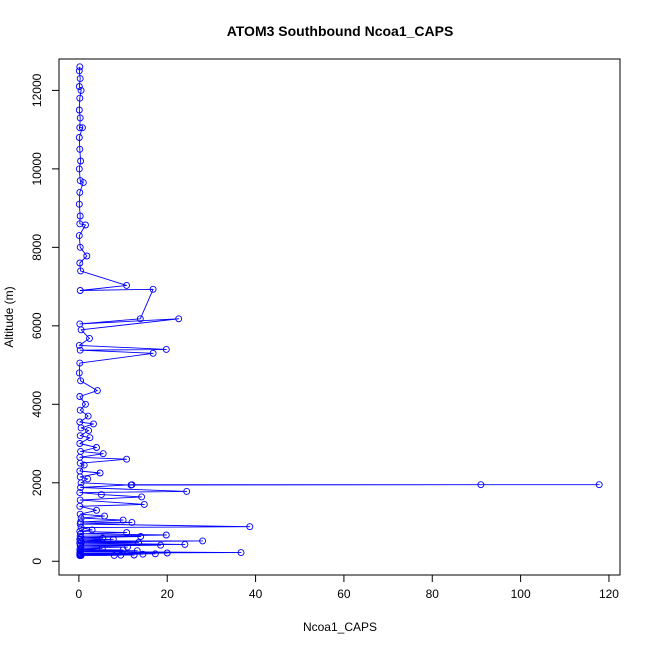 This screenshot has height=650, width=650. I want to click on y-tick-label: 12000, so click(37, 90).